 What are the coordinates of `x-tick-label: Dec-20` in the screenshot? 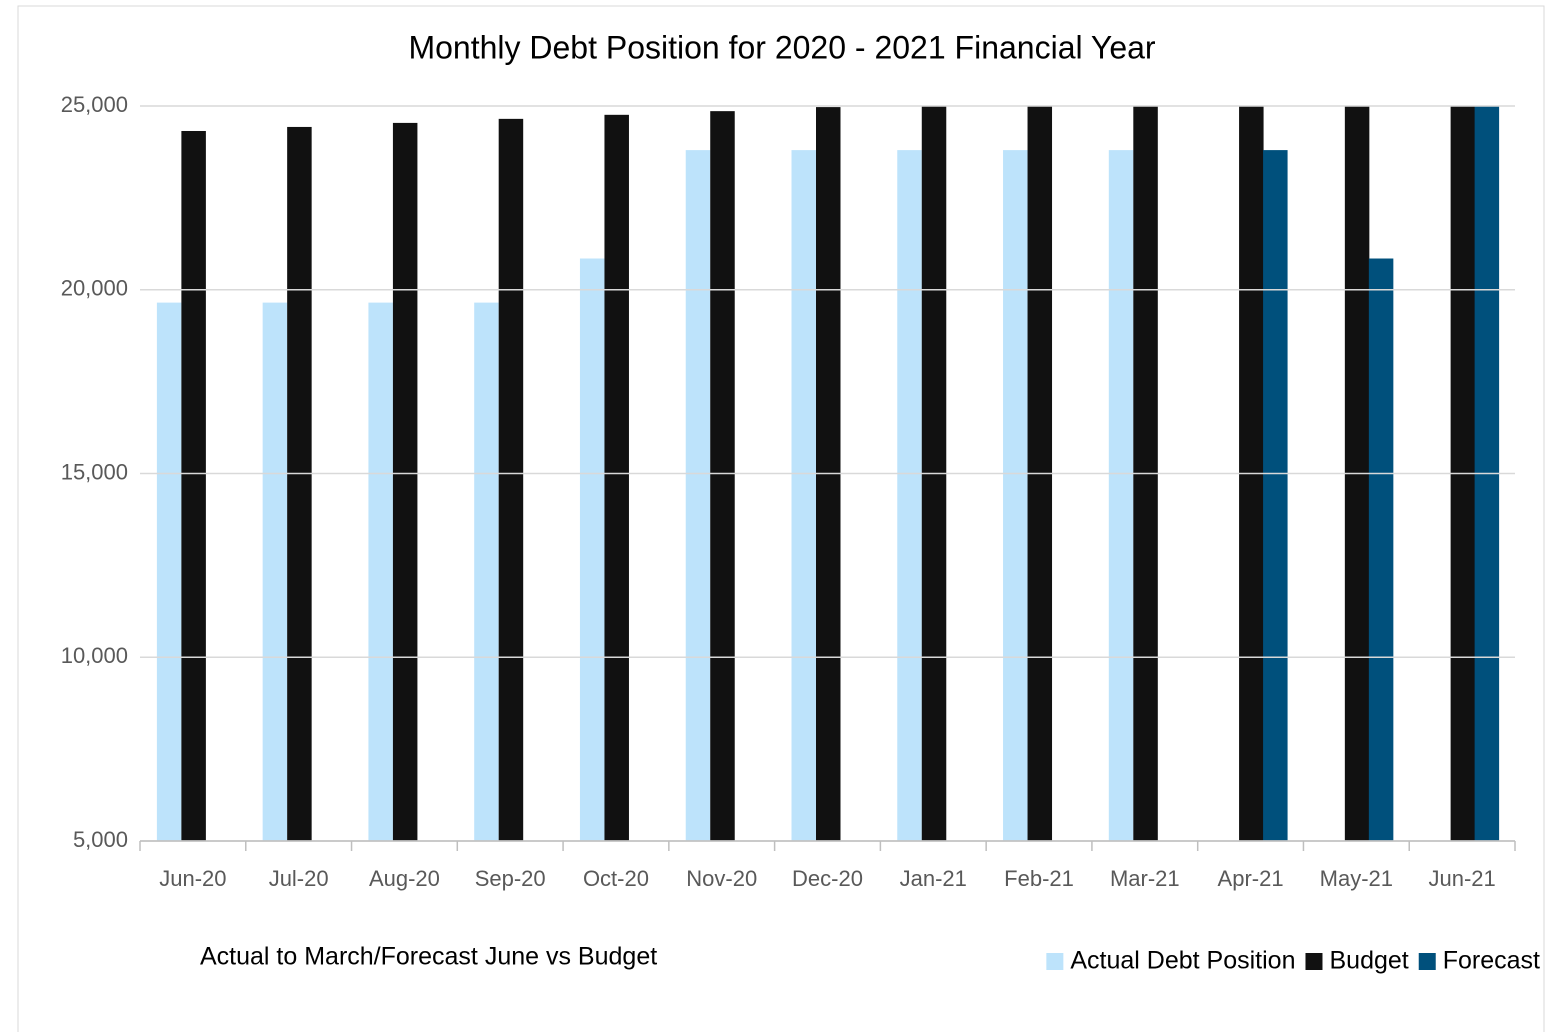 It's located at (827, 878).